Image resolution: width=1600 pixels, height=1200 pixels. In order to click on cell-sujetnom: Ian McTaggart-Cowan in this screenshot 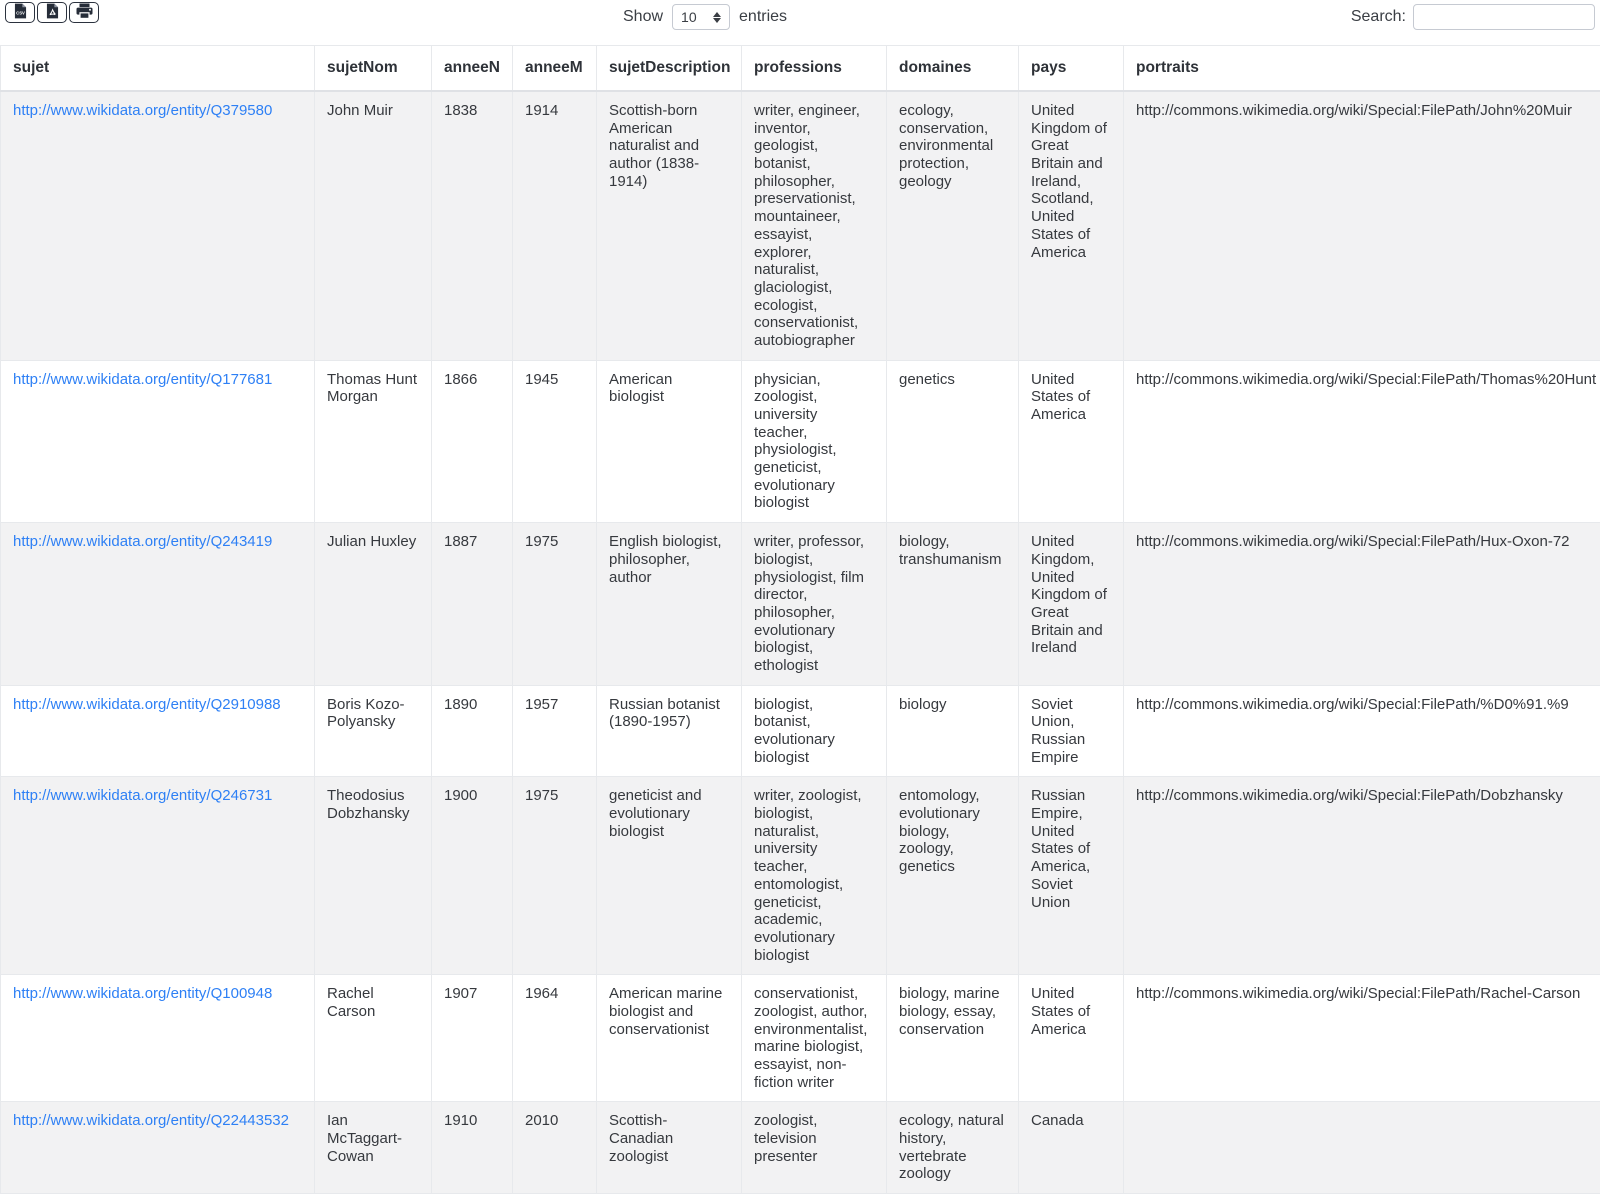, I will do `click(373, 1148)`.